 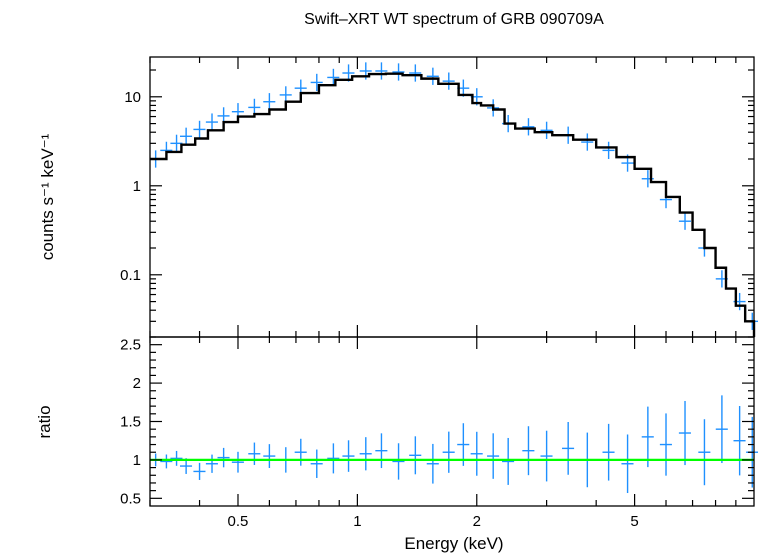 What do you see at coordinates (238, 521) in the screenshot?
I see `x-tick-label: 0.5` at bounding box center [238, 521].